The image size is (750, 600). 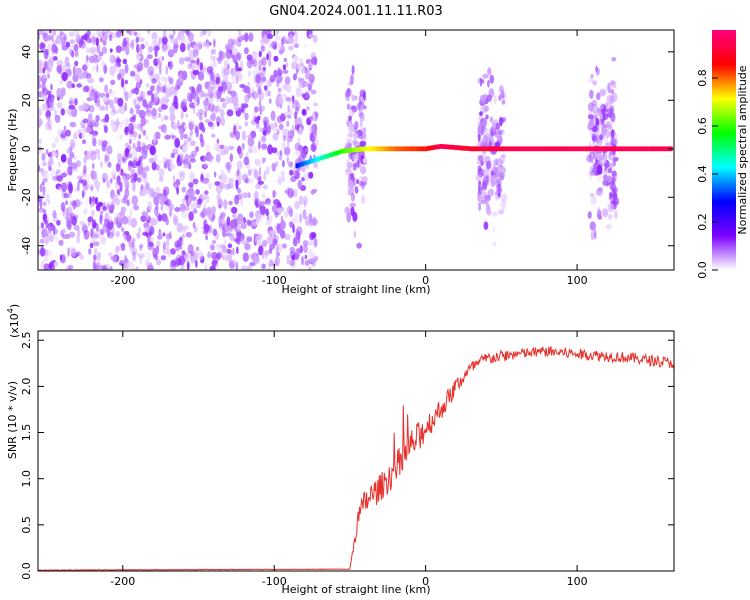 What do you see at coordinates (12, 420) in the screenshot?
I see `snr-ylabel: SNR (10 * v/v)` at bounding box center [12, 420].